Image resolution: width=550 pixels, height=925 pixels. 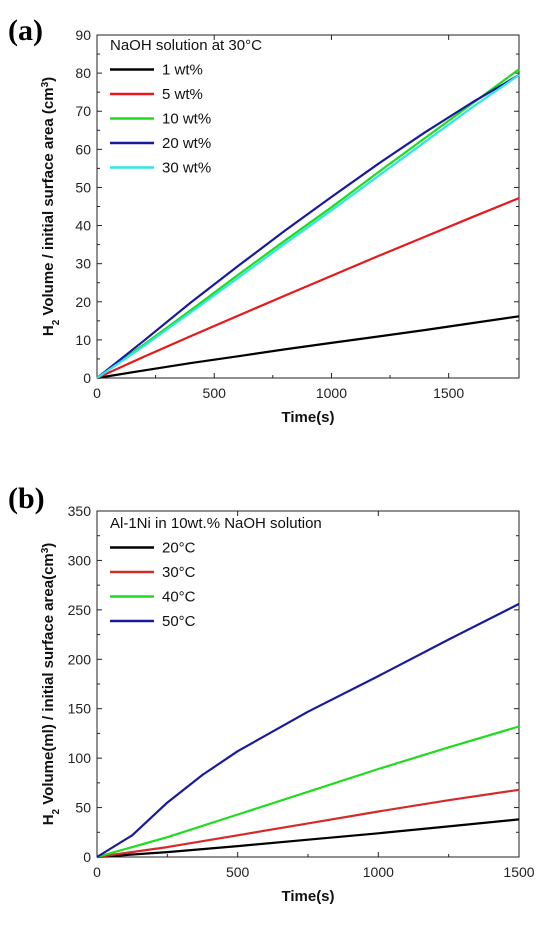 I want to click on legend-label: 20 wt%, so click(x=186, y=143).